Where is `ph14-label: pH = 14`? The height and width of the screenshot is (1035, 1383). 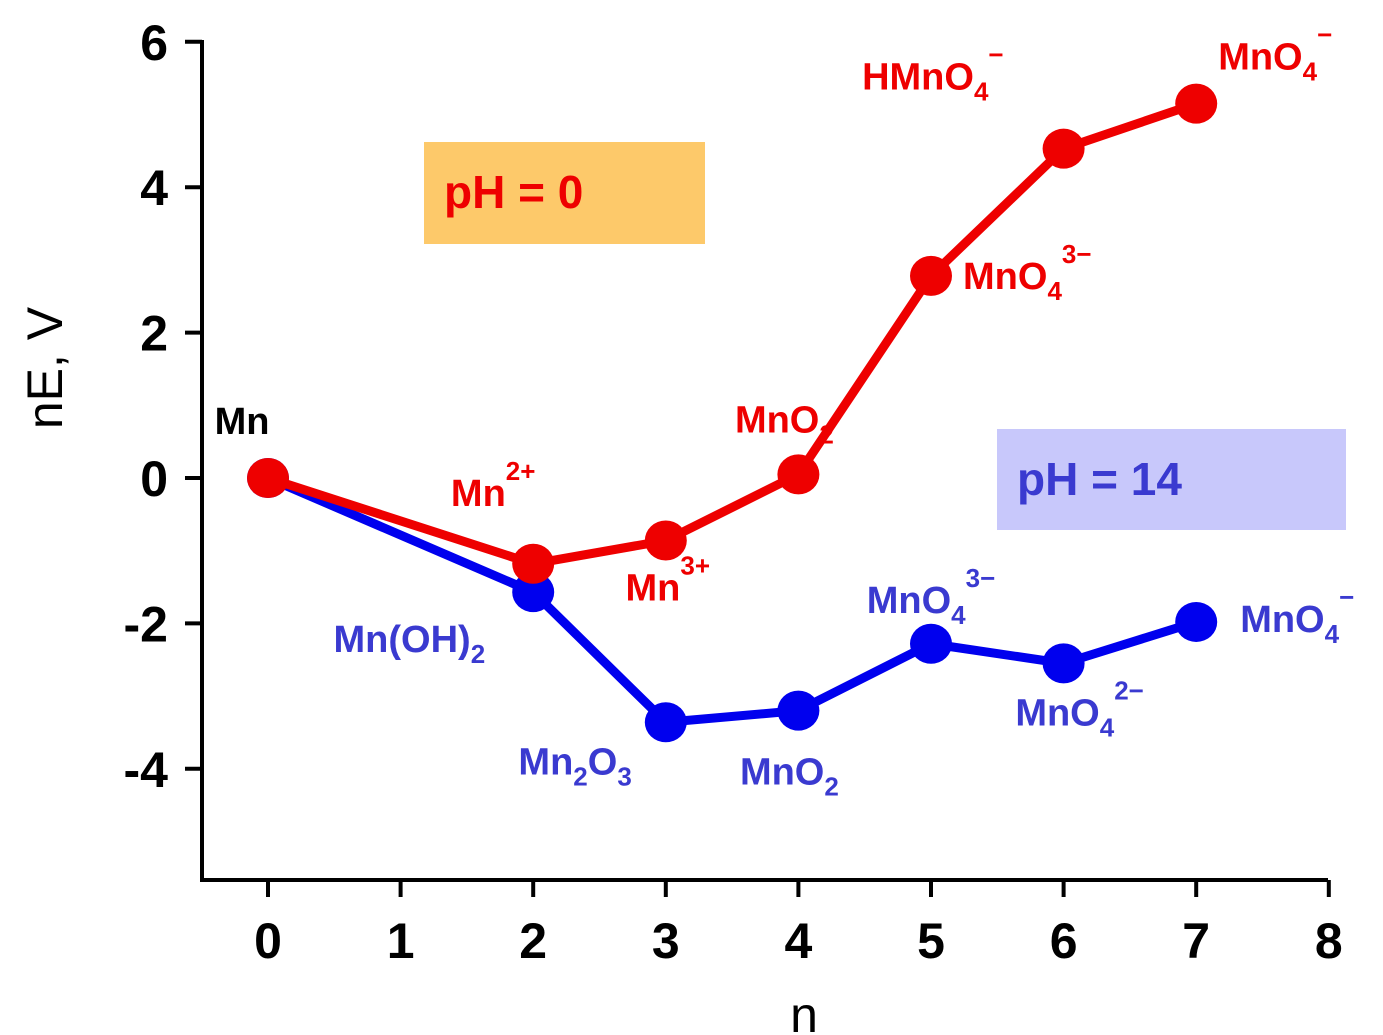
ph14-label: pH = 14 is located at coordinates (1099, 479).